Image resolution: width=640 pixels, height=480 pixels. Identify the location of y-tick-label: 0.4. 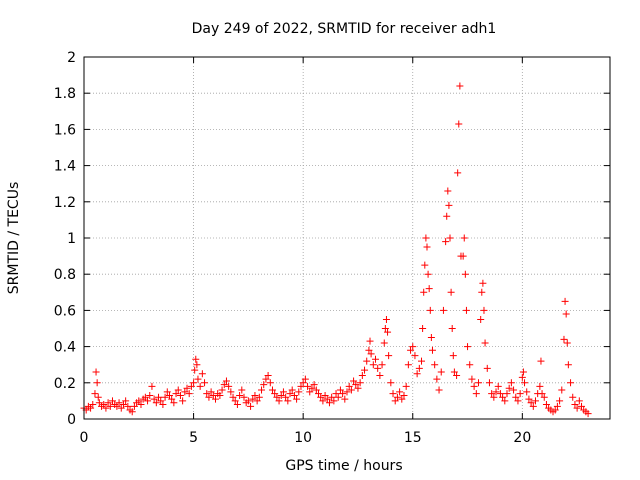
(65, 348).